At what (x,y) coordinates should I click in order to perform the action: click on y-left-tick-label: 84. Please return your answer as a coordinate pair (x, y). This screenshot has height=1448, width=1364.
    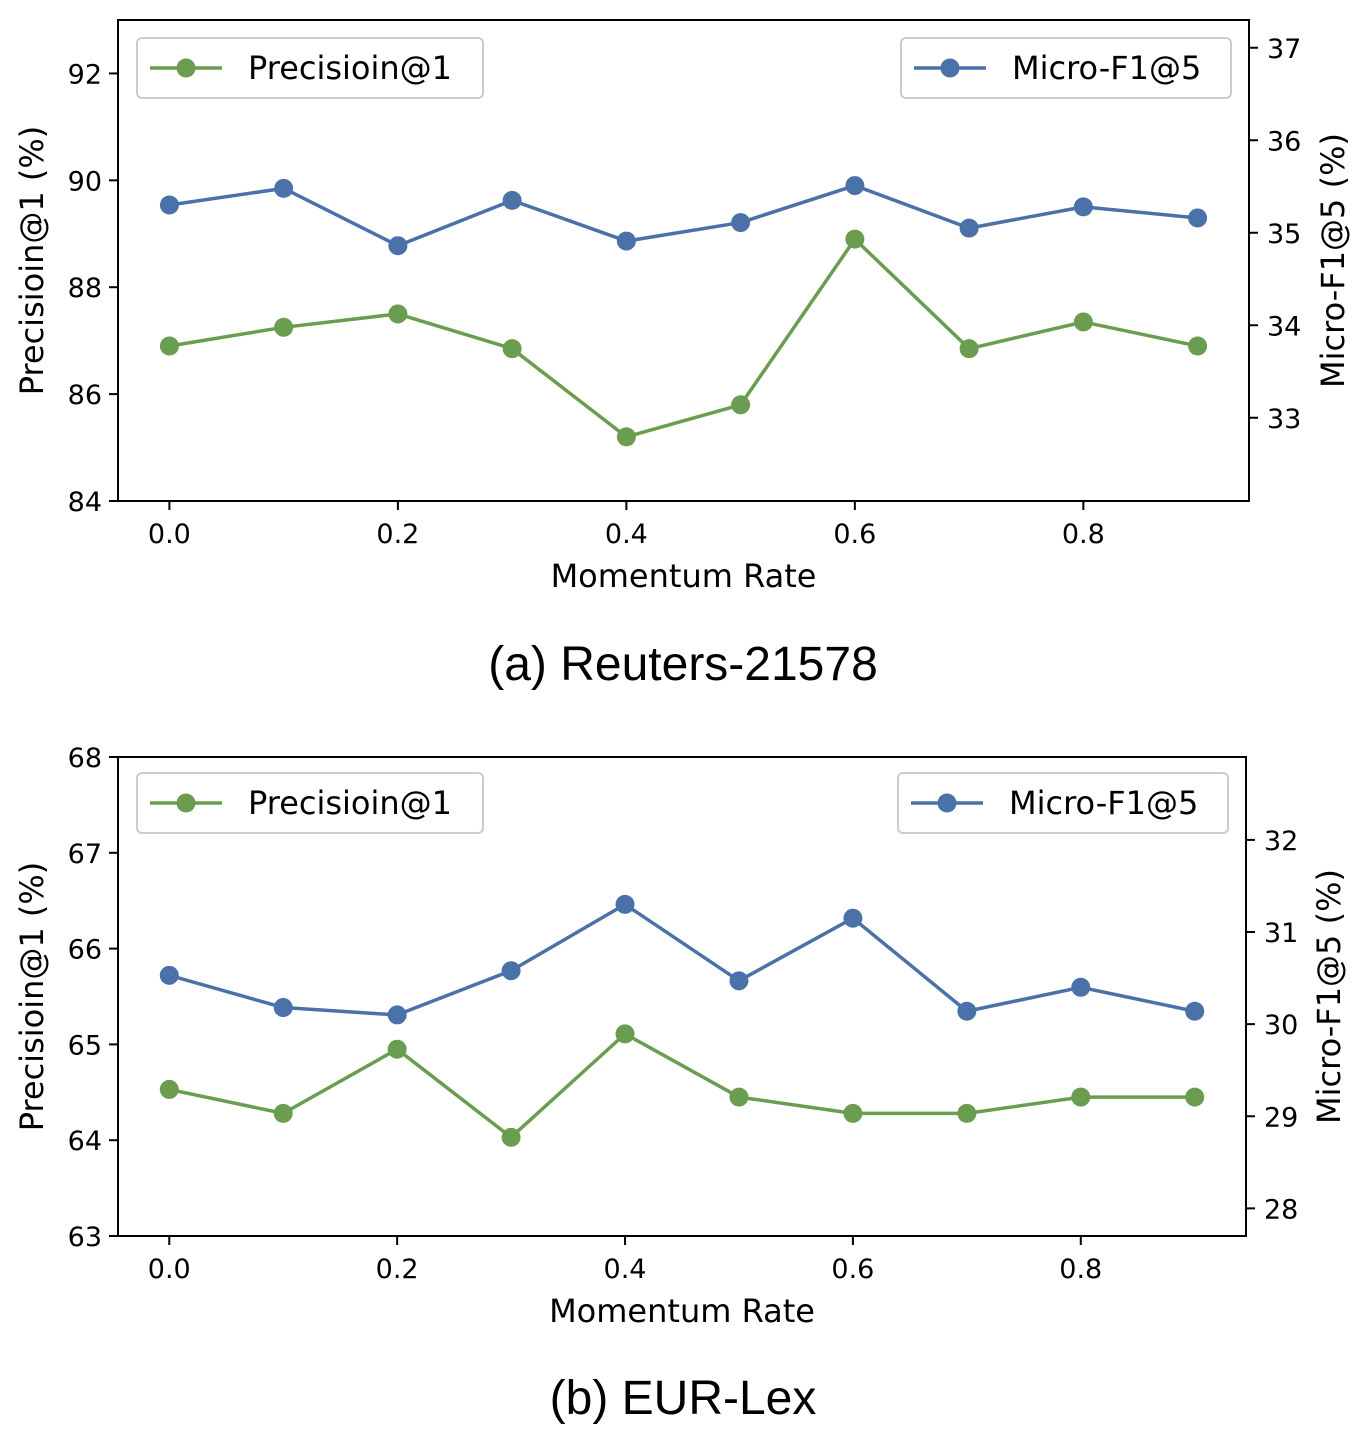
    Looking at the image, I should click on (85, 502).